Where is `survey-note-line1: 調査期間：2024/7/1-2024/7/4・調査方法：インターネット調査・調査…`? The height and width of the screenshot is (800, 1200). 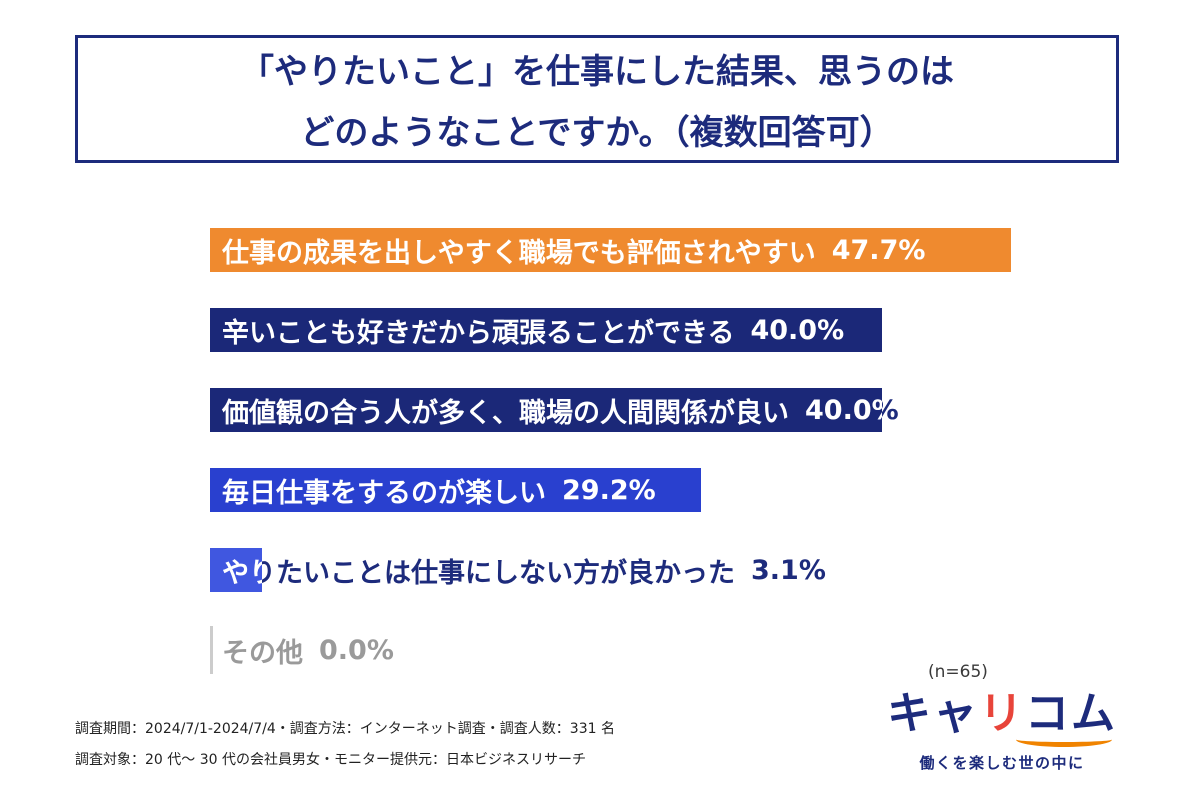
survey-note-line1: 調査期間：2024/7/1-2024/7/4・調査方法：インターネット調査・調査… is located at coordinates (345, 729).